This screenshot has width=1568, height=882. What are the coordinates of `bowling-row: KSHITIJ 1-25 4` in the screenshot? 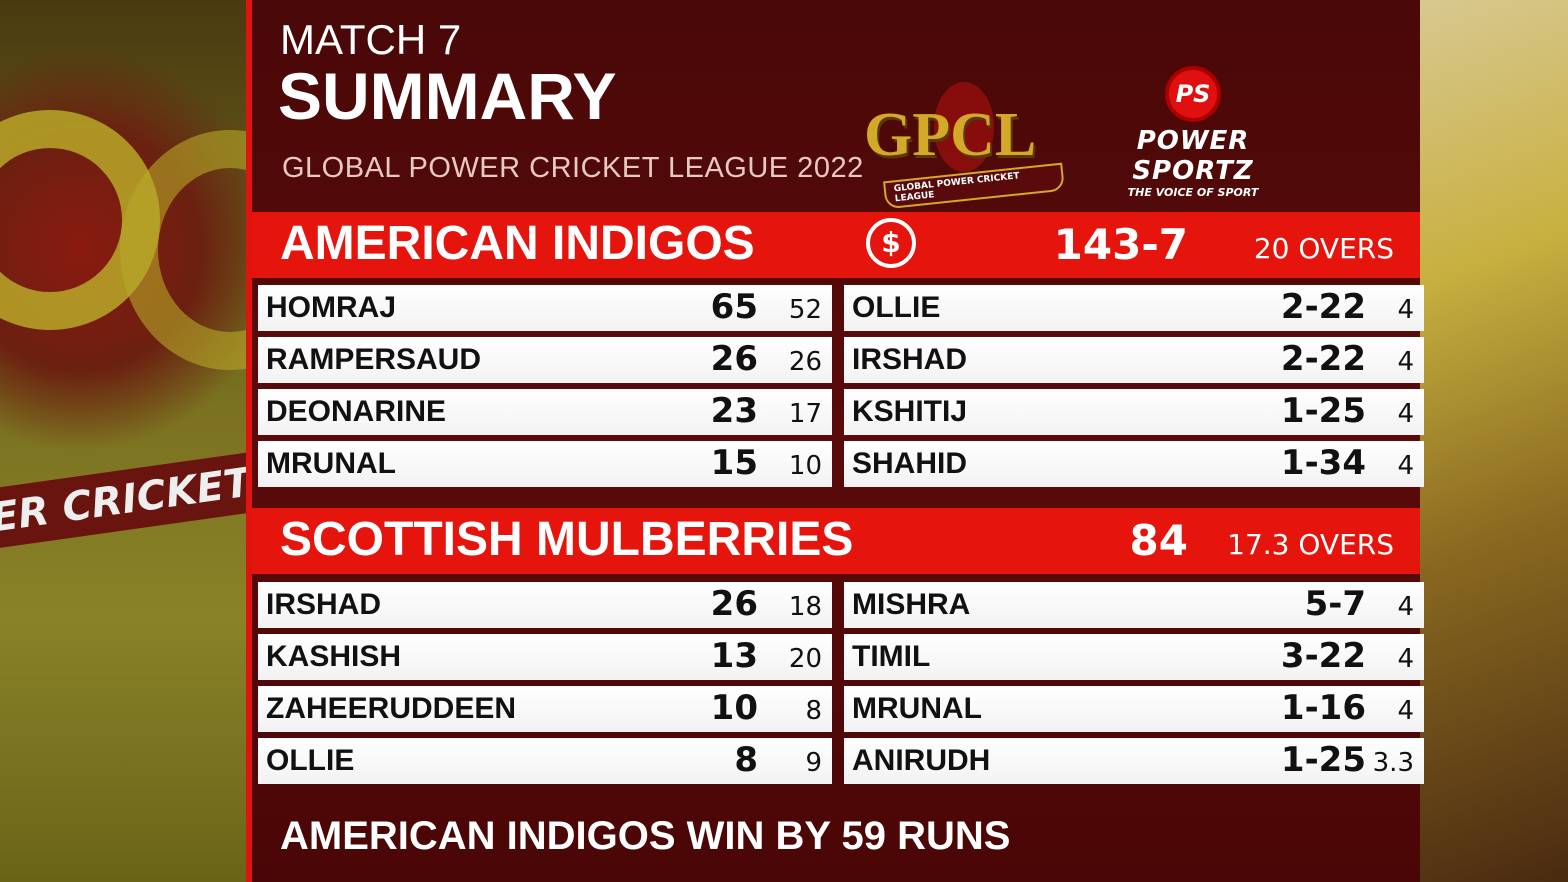 It's located at (1134, 412).